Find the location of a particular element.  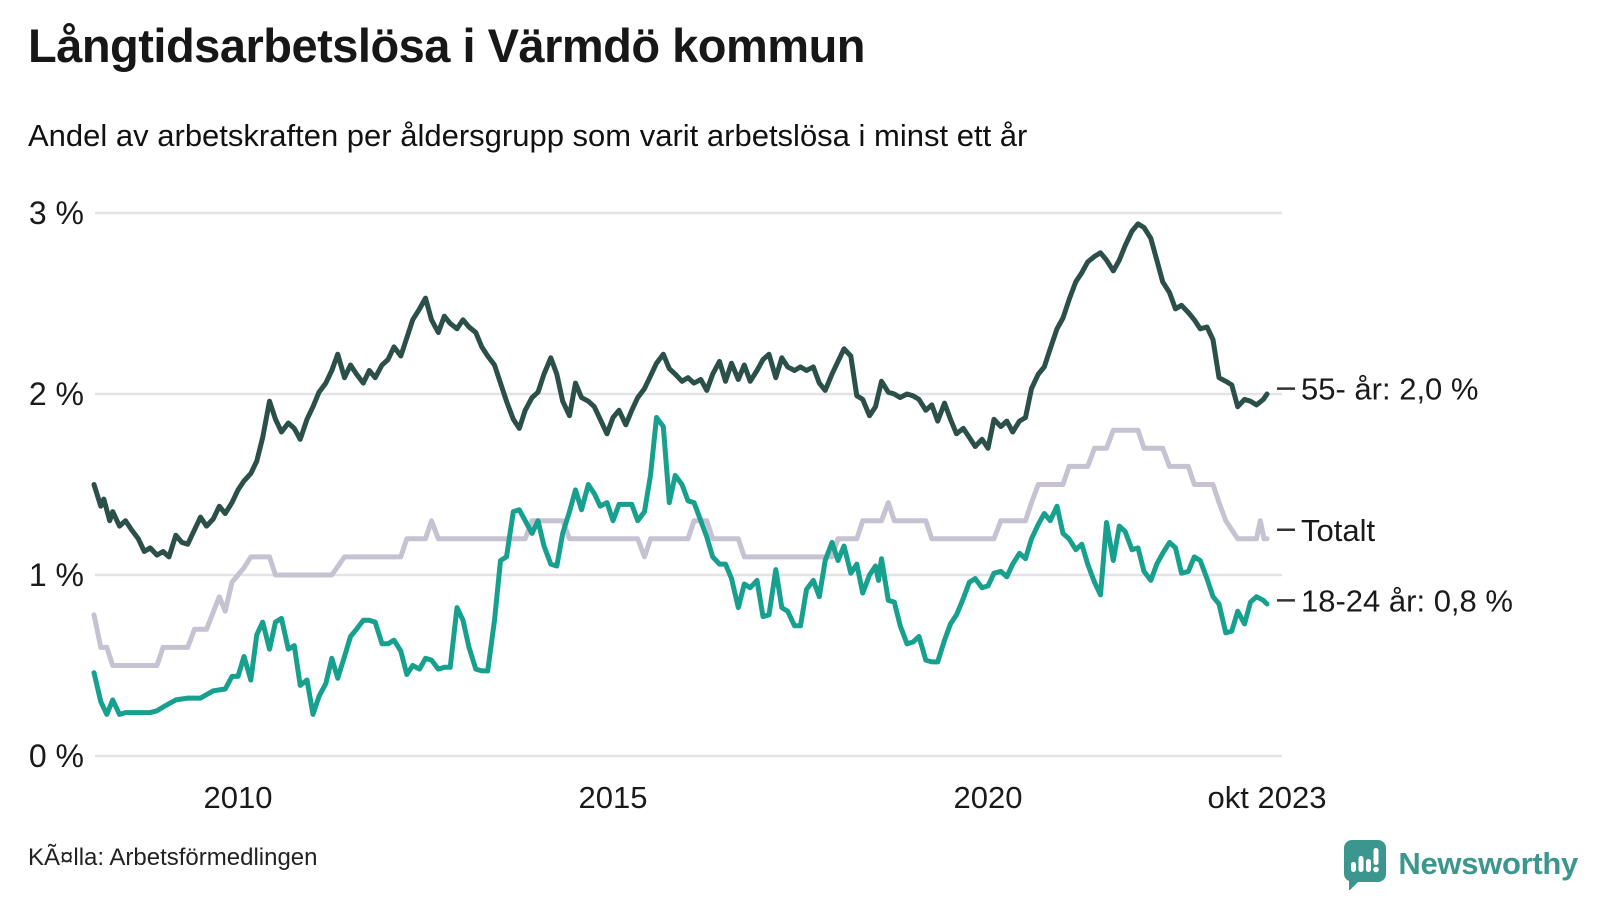

y-axis-tick-label: 0 % is located at coordinates (56, 756).